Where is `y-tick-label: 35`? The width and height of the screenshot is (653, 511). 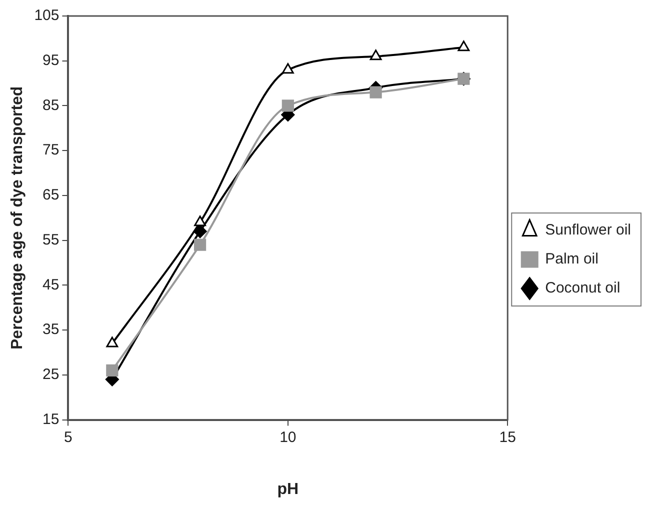 y-tick-label: 35 is located at coordinates (51, 329).